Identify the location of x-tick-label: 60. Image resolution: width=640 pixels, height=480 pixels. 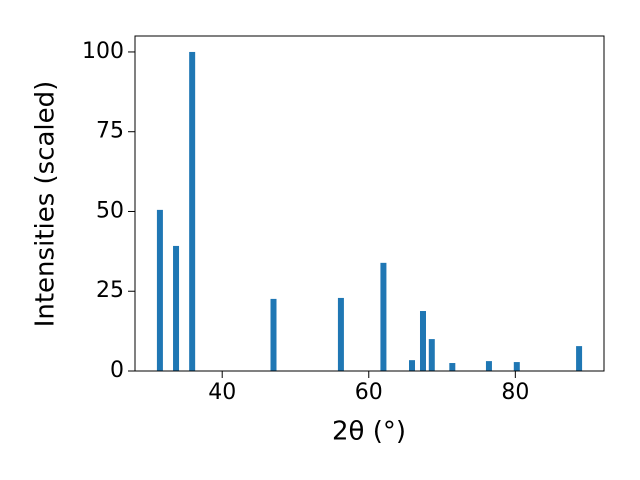
(369, 392).